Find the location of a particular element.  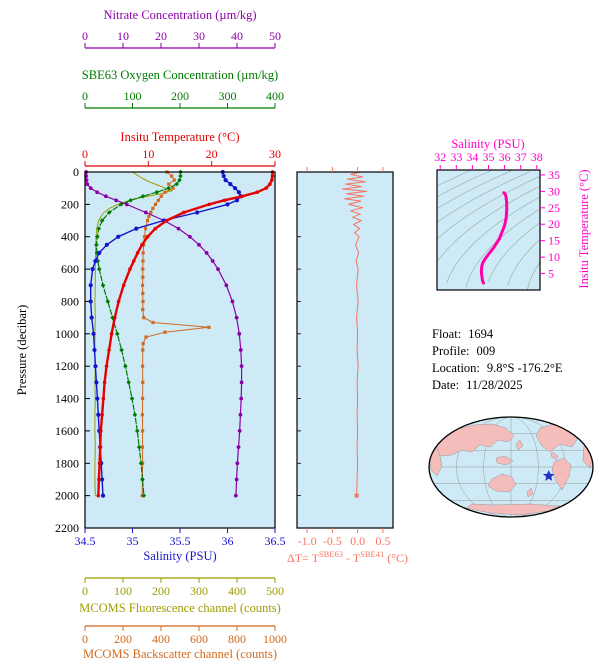

fluorescence-axis-title: MCOMS Fluorescence channel (counts) is located at coordinates (180, 608).